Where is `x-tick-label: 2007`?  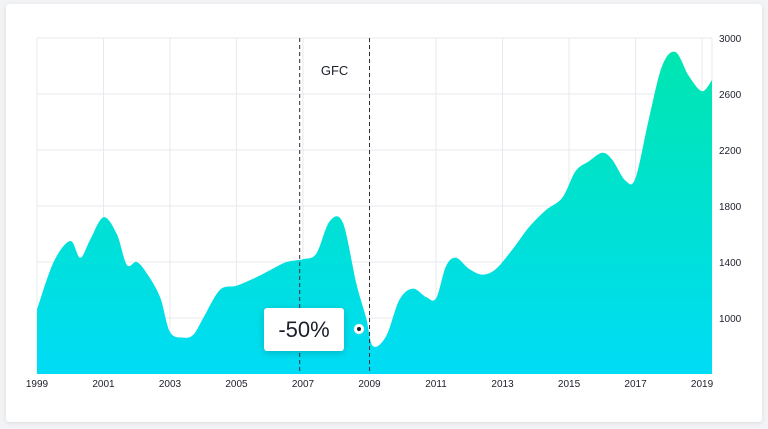
x-tick-label: 2007 is located at coordinates (303, 384).